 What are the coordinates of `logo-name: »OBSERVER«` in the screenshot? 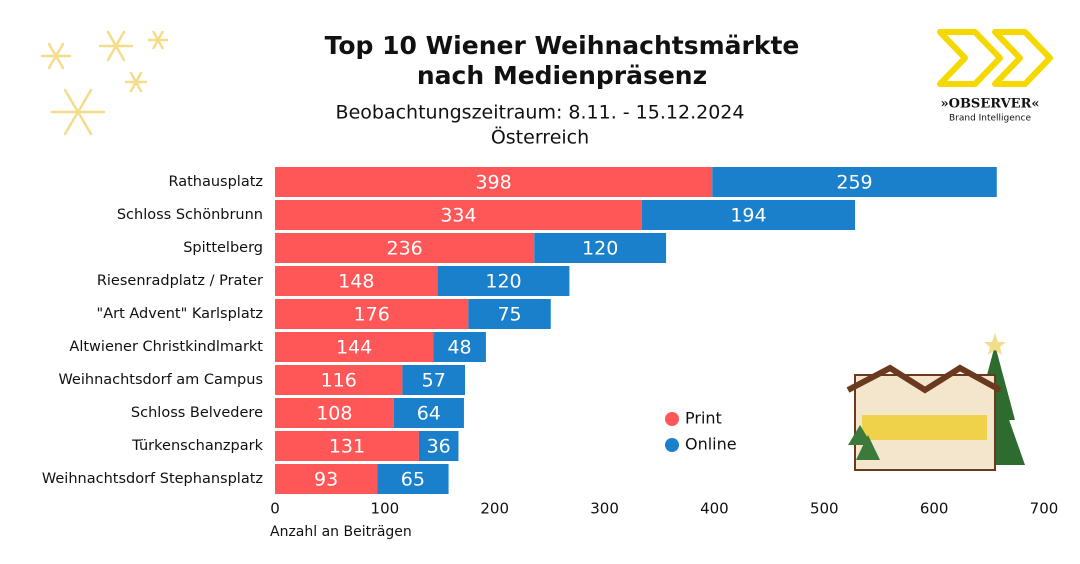 It's located at (990, 104).